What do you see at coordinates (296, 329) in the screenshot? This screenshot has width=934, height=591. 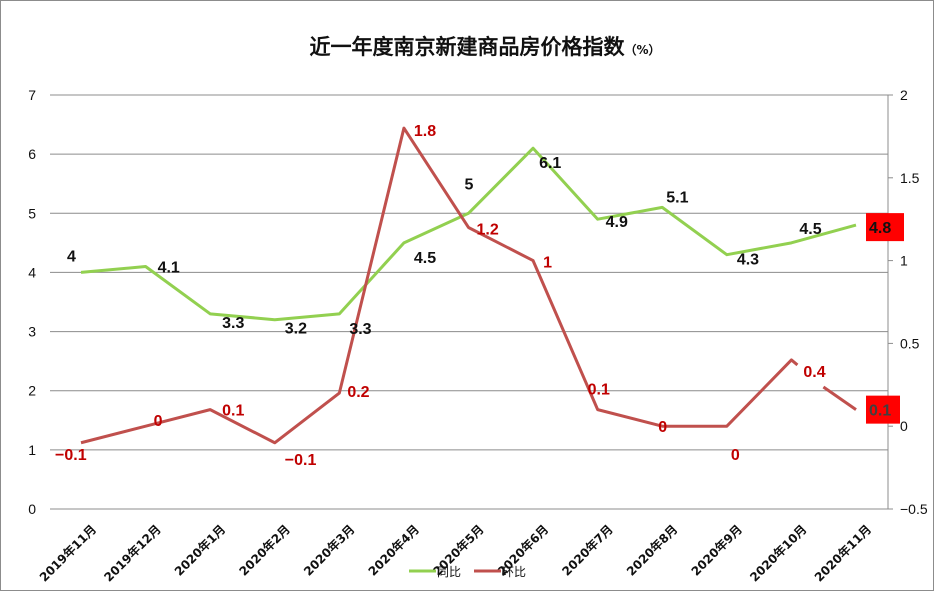 I see `yoy-data-label: 3.2` at bounding box center [296, 329].